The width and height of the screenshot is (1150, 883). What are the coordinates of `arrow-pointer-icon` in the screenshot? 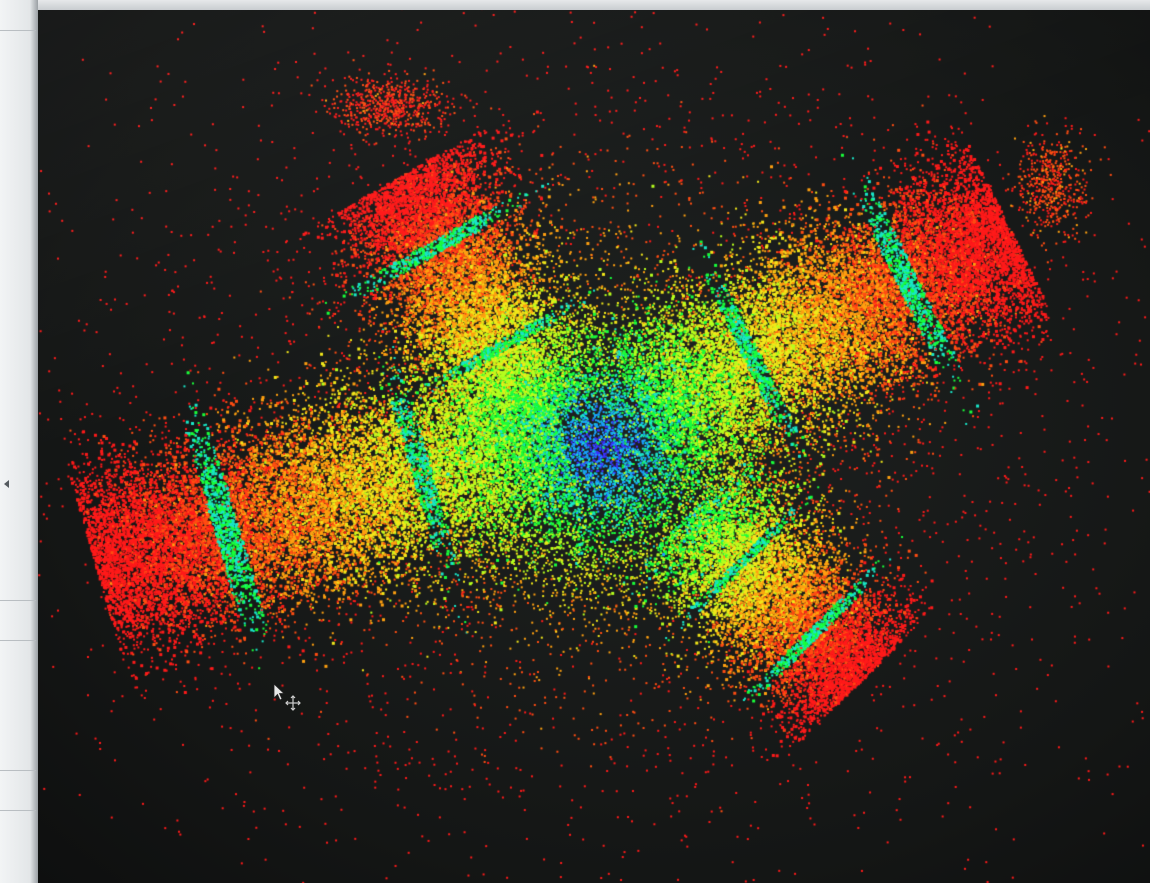 It's located at (287, 697).